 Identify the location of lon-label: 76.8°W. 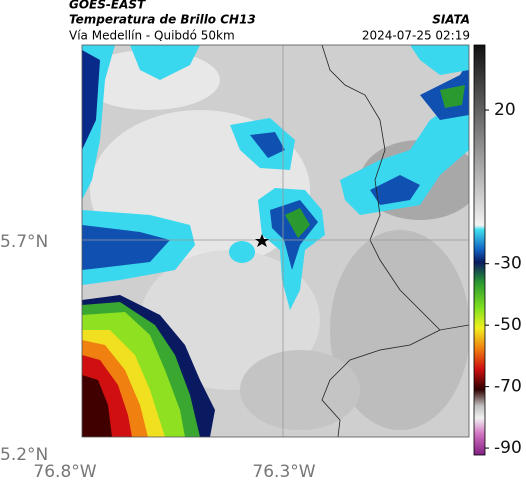
(64, 472).